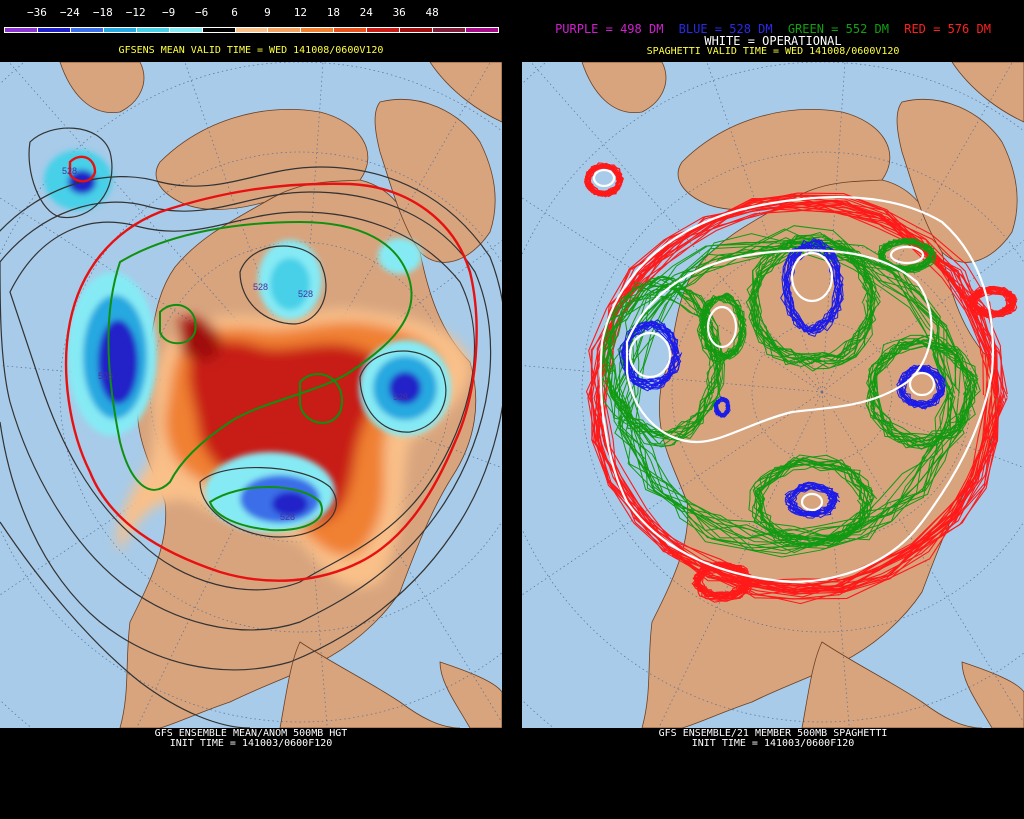 This screenshot has width=1024, height=819. I want to click on left-footer-line1: GFS ENSEMBLE MEAN/ANOM 500MB HGT, so click(251, 733).